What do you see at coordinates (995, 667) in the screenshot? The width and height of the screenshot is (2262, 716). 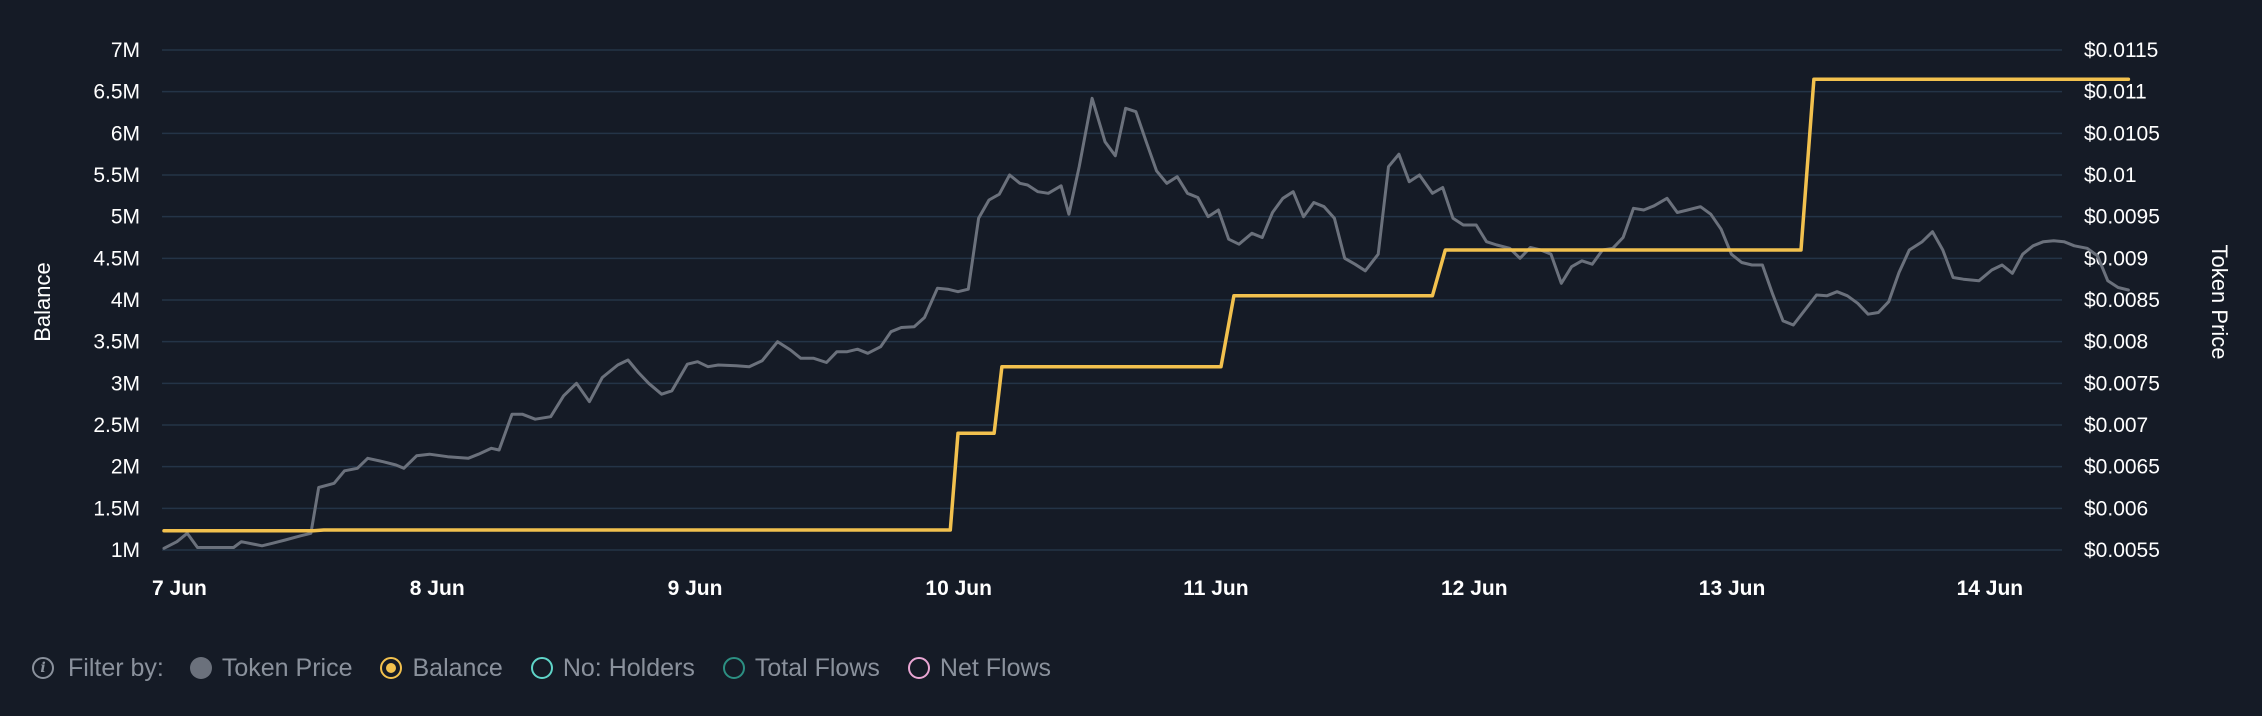 I see `legend-label-net-flows: Net Flows` at bounding box center [995, 667].